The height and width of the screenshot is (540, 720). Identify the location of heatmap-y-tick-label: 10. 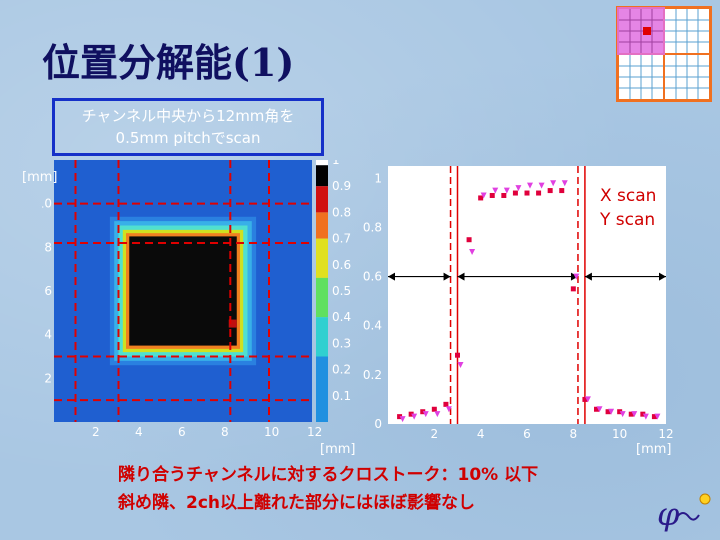
(47, 204).